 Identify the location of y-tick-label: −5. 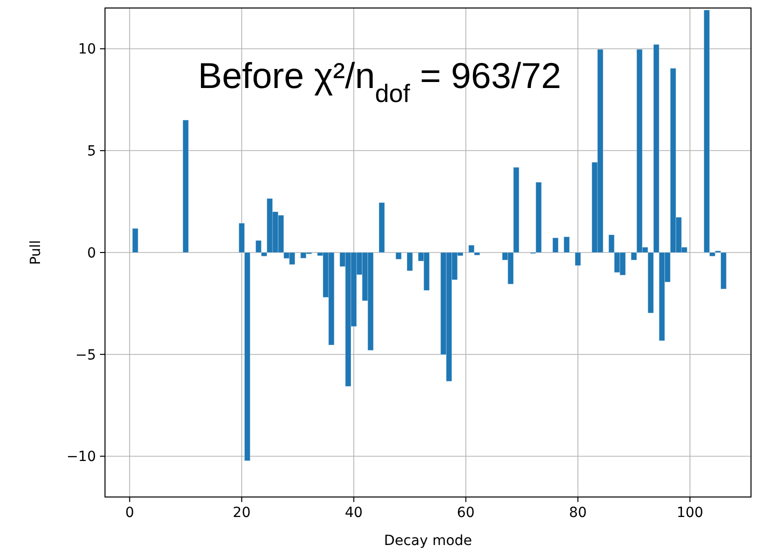
(85, 355).